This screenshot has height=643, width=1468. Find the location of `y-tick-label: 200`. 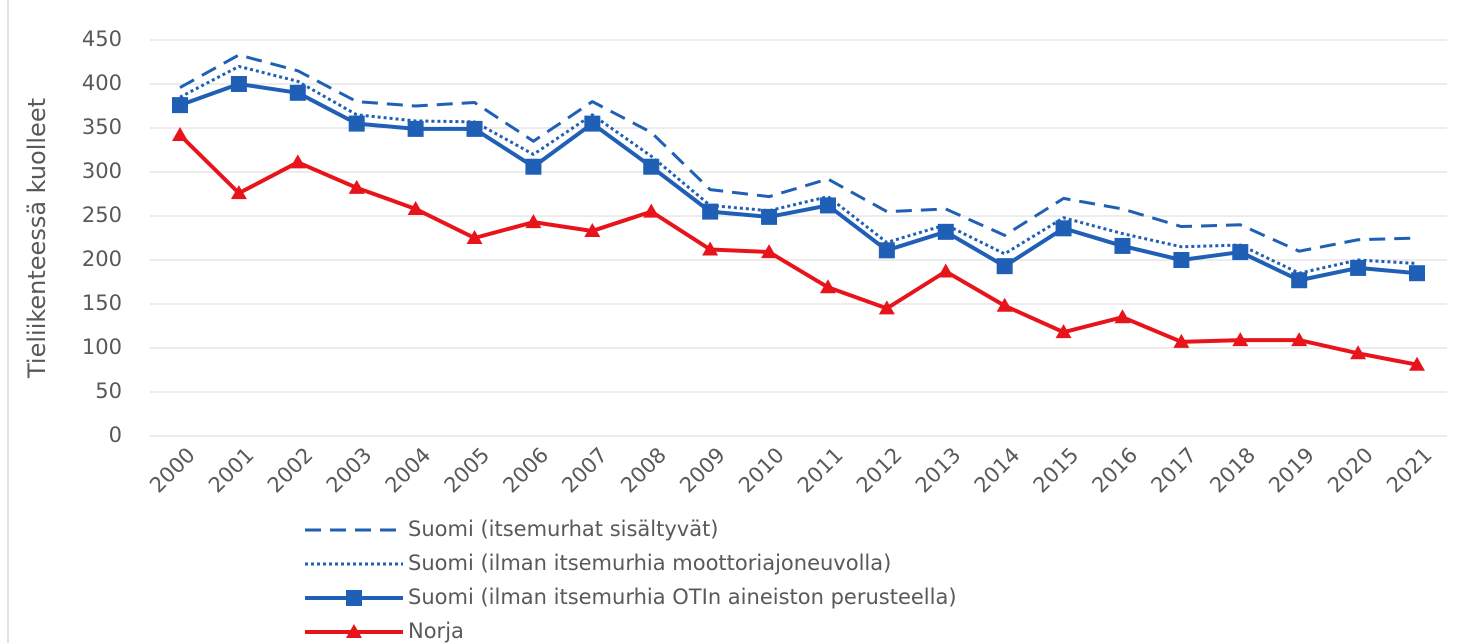

y-tick-label: 200 is located at coordinates (102, 259).